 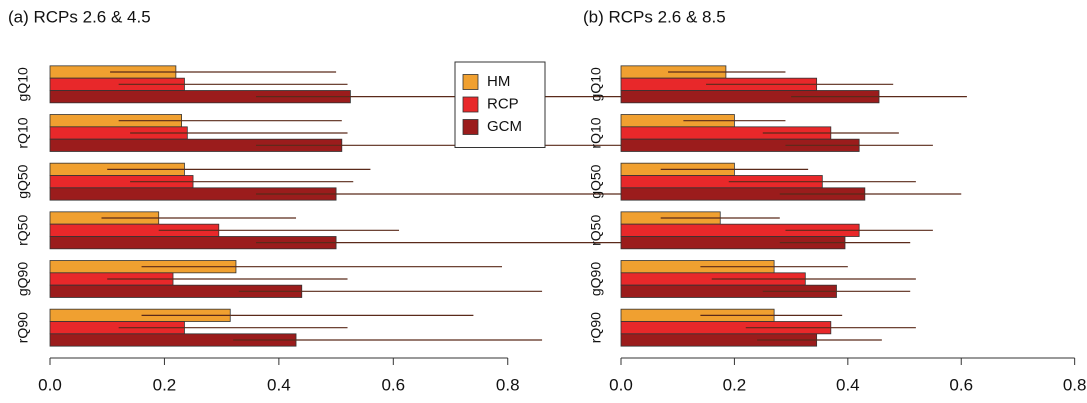 What do you see at coordinates (79, 16) in the screenshot?
I see `panel-title: (a) RCPs 2.6 & 4.5` at bounding box center [79, 16].